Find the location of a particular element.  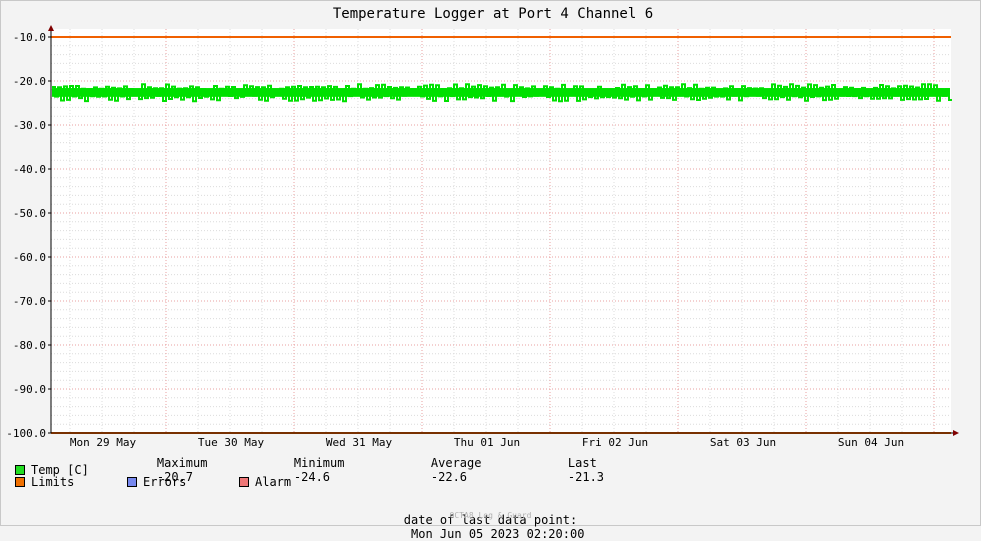

legend-errors: Errors is located at coordinates (183, 482).